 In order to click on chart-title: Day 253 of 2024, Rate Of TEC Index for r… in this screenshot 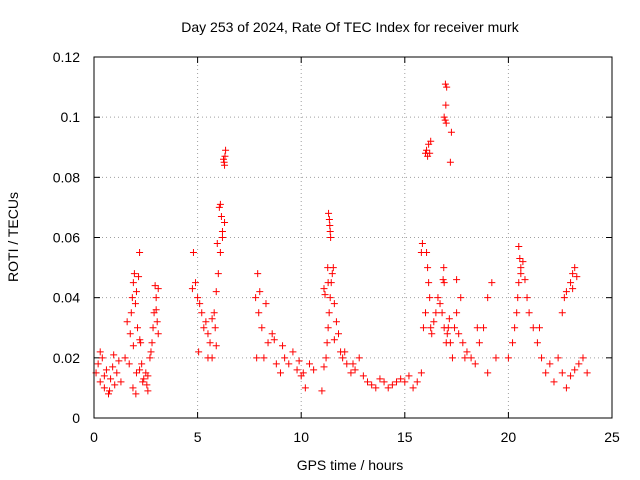, I will do `click(350, 27)`.